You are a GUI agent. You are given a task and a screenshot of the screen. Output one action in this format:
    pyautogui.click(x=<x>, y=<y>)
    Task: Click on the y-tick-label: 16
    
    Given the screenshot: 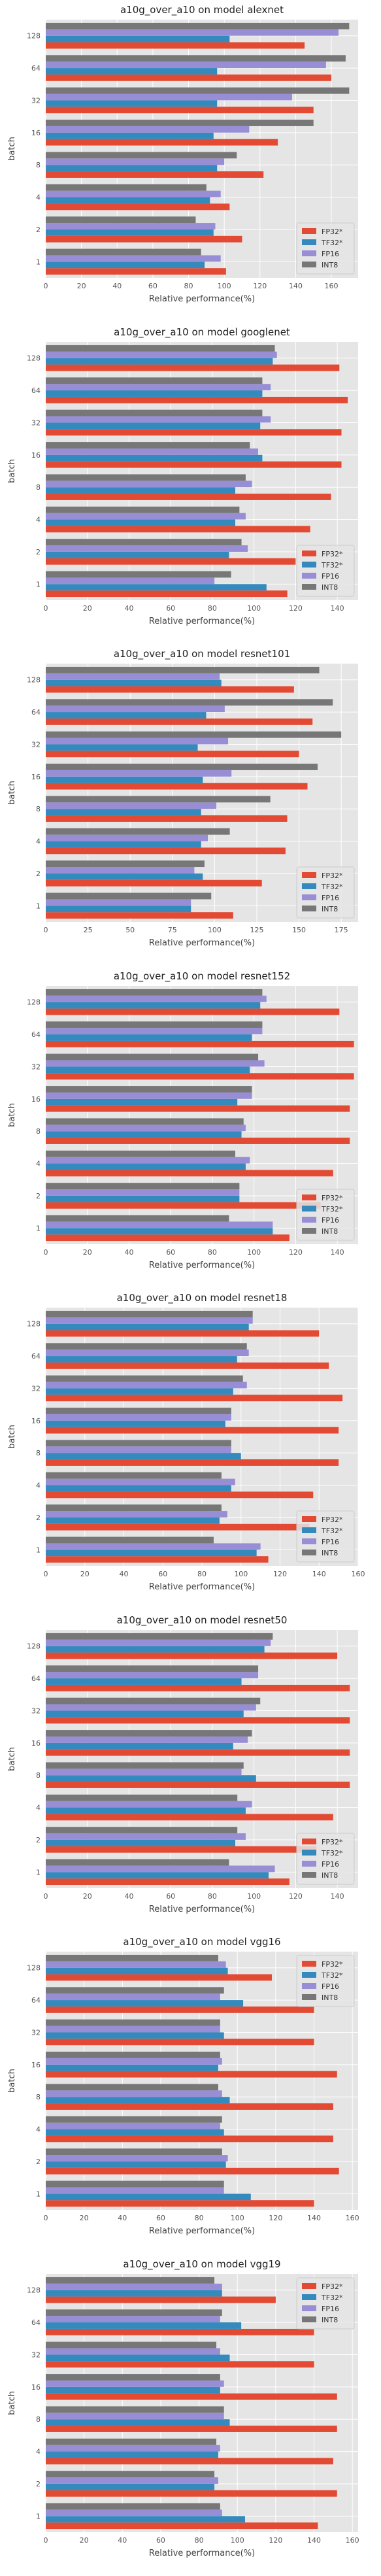 What is the action you would take?
    pyautogui.click(x=36, y=454)
    